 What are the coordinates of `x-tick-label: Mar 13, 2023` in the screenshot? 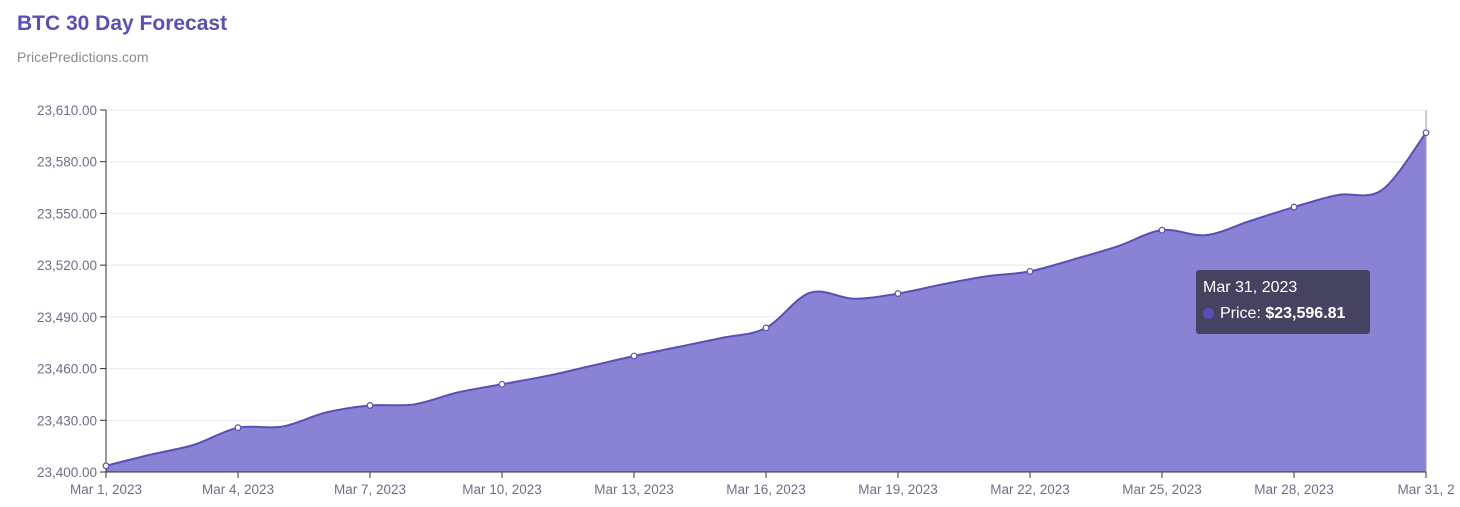 It's located at (634, 489).